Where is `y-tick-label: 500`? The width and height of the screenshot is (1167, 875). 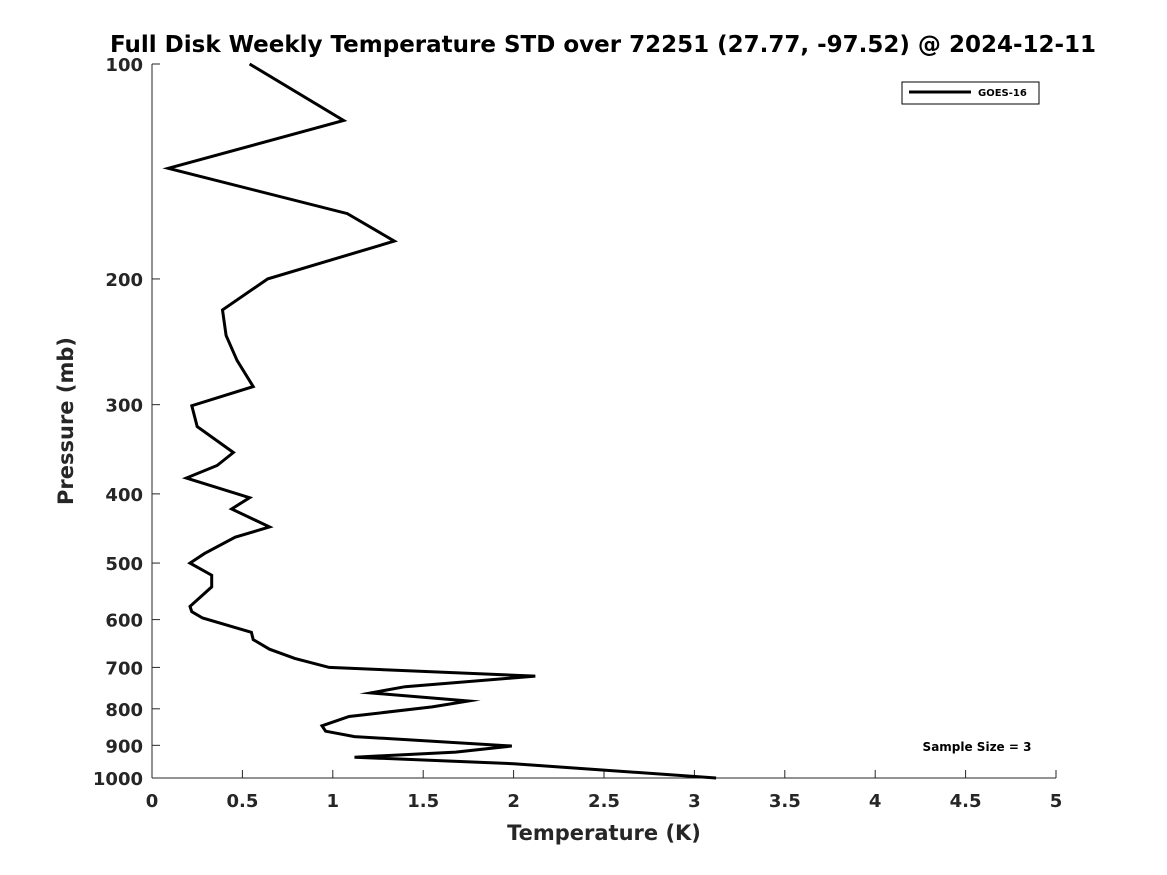 y-tick-label: 500 is located at coordinates (124, 564).